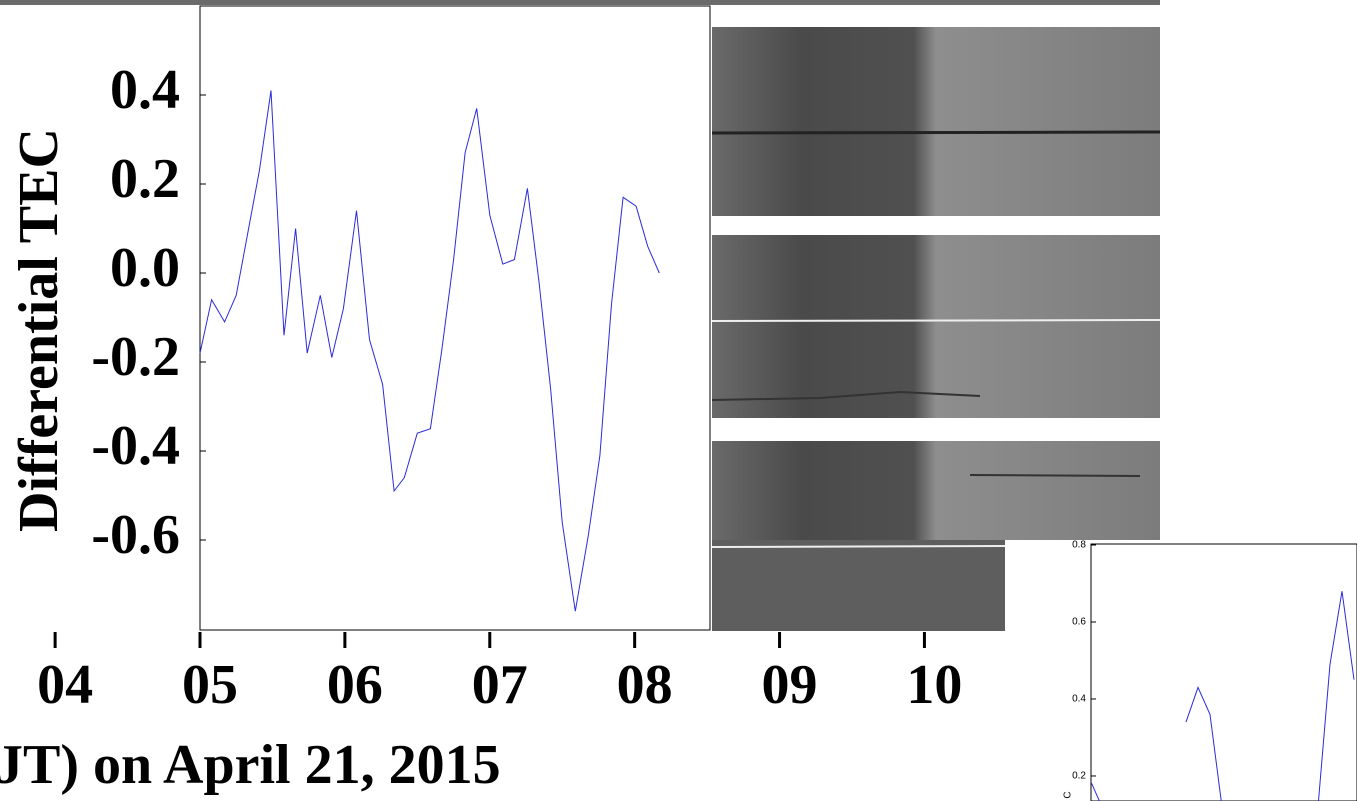 The image size is (1357, 801). Describe the element at coordinates (65, 685) in the screenshot. I see `x-tick-label: 04` at that location.